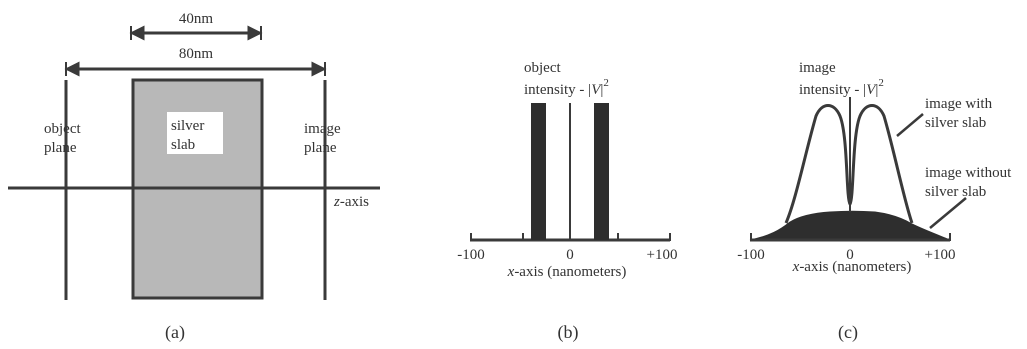 Image resolution: width=1027 pixels, height=349 pixels. I want to click on b-tick-label-right: +100, so click(662, 255).